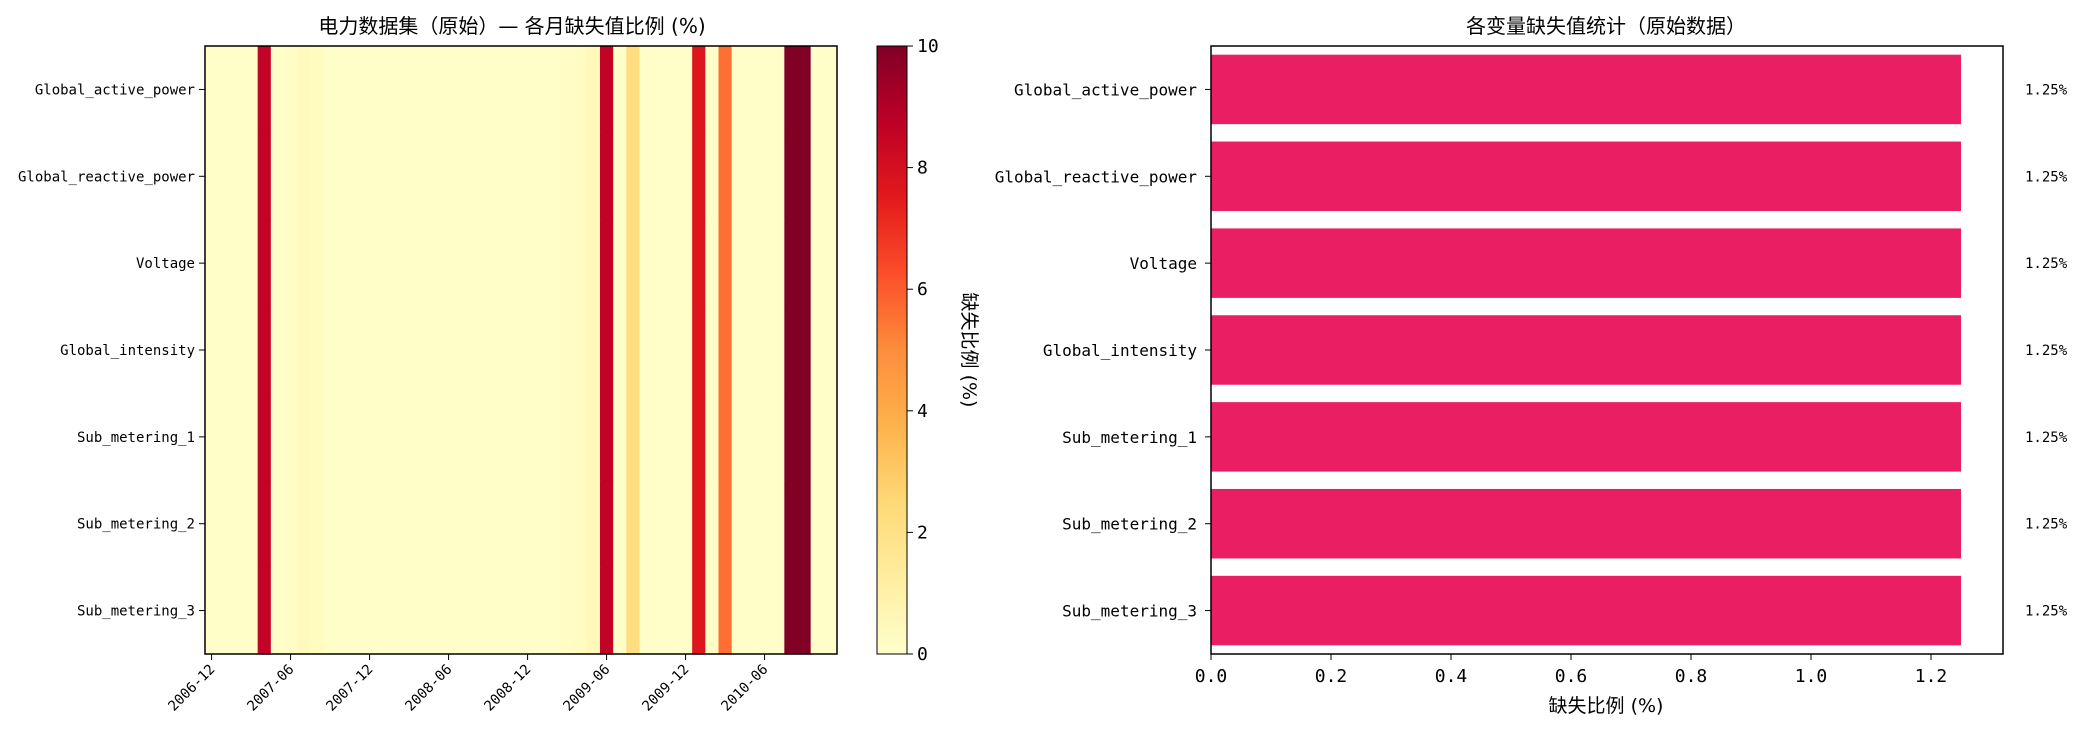  I want to click on bar-value-label: 1.25%, so click(2046, 612).